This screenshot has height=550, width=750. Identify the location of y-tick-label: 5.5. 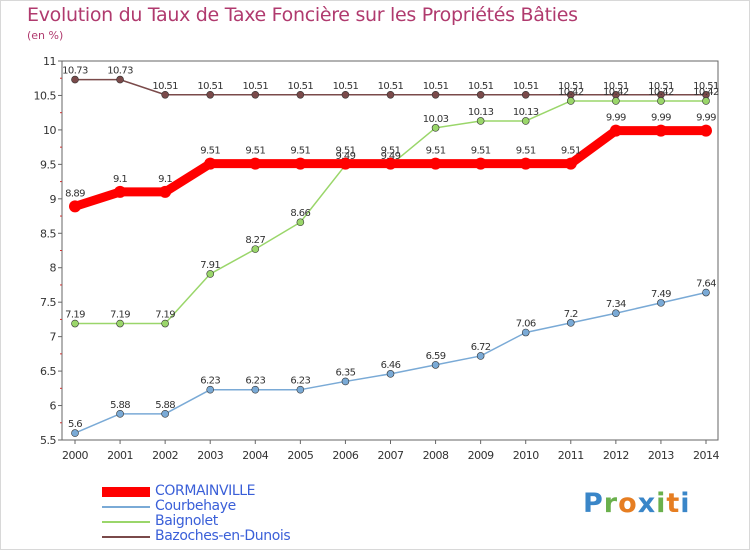
(48, 440).